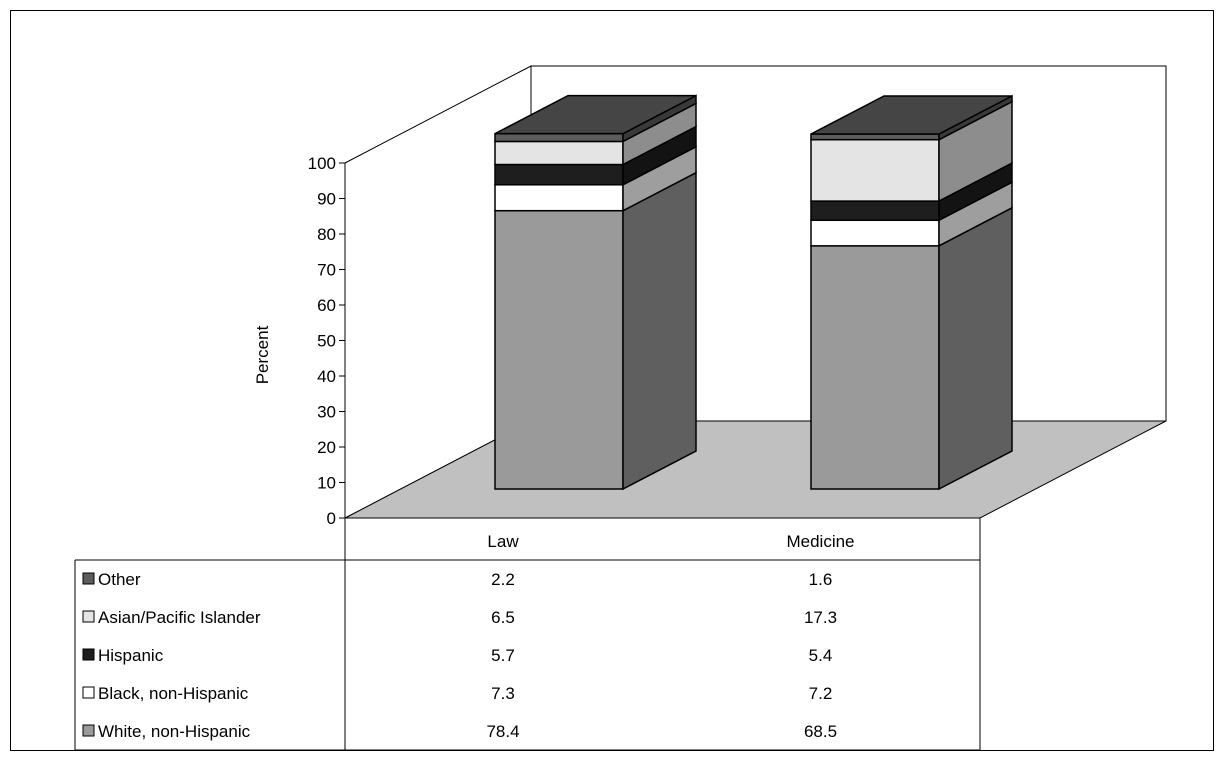  I want to click on bar-medicine-asian-pacific-islander-front, so click(875, 170).